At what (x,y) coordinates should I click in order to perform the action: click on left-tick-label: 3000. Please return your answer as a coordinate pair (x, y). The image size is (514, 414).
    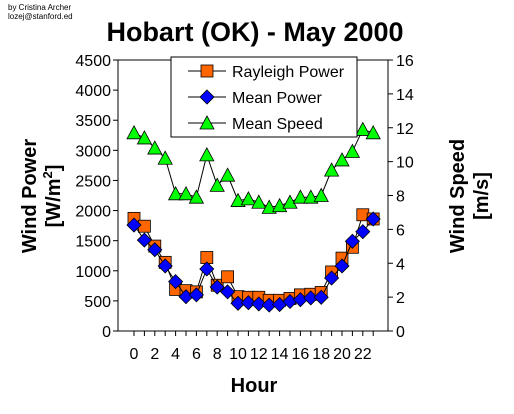
    Looking at the image, I should click on (93, 151).